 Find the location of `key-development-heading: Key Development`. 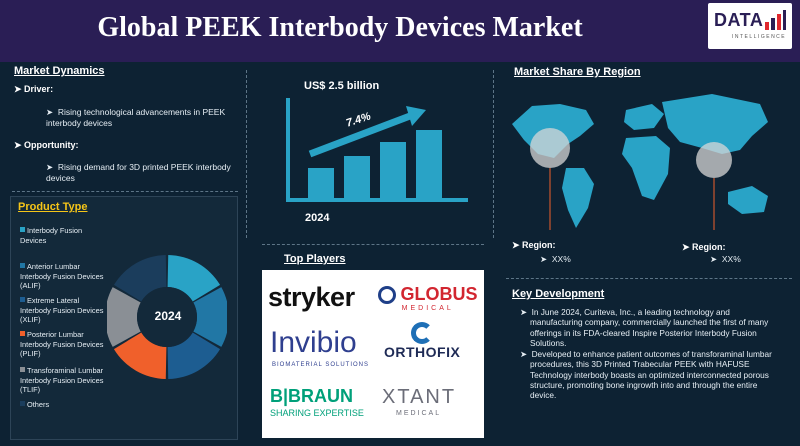

key-development-heading: Key Development is located at coordinates (558, 294).